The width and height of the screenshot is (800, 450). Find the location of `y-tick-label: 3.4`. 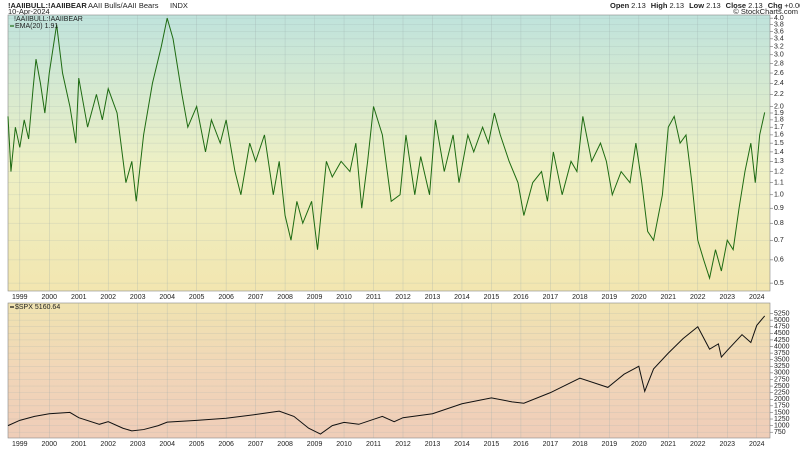

y-tick-label: 3.4 is located at coordinates (779, 39).